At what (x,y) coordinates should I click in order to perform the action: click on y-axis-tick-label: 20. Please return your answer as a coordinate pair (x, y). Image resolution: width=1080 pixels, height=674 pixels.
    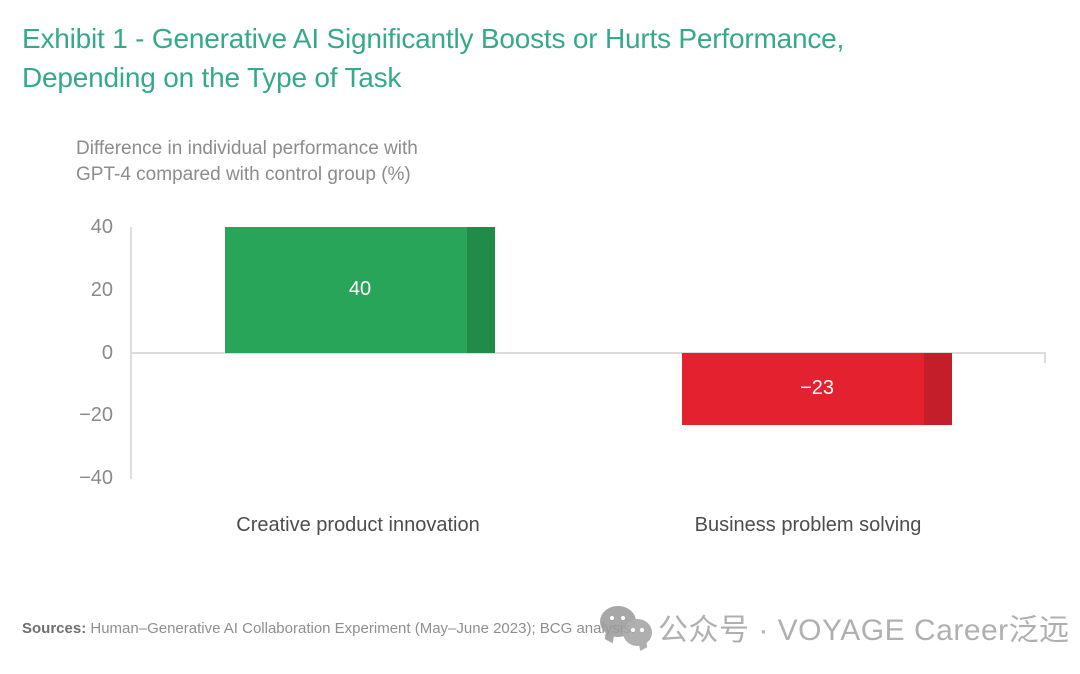
    Looking at the image, I should click on (101, 289).